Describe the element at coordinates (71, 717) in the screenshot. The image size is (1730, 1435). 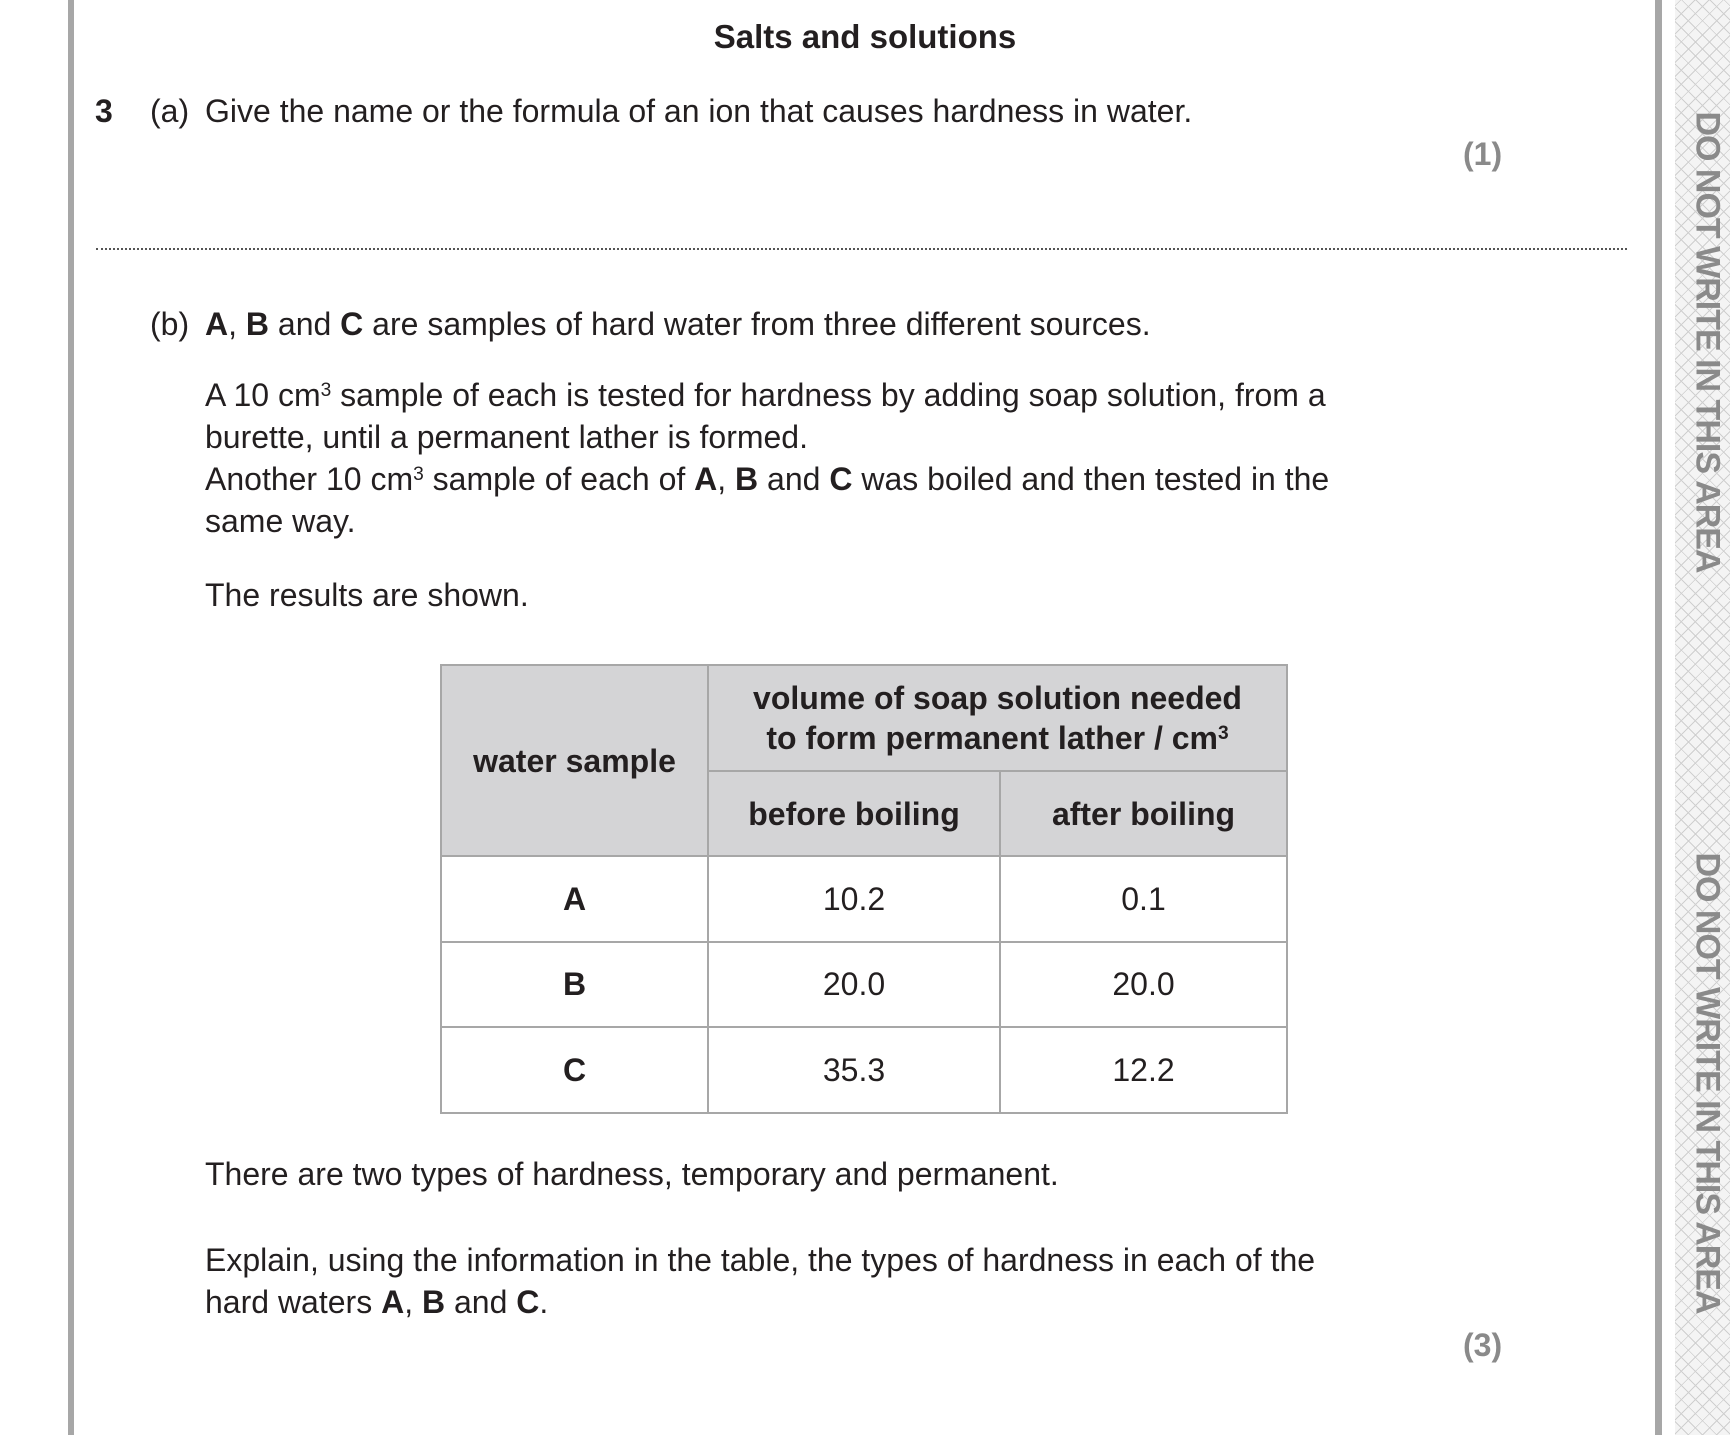
I see `left-margin-bar` at that location.